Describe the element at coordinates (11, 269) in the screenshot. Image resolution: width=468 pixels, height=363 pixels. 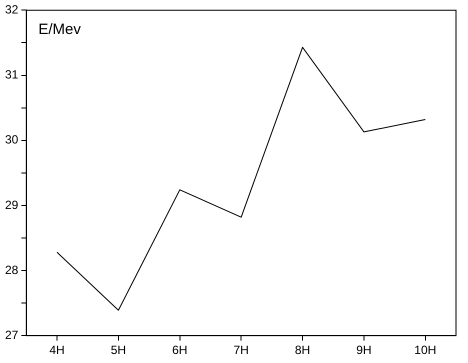
I see `y-tick-label: 28` at that location.